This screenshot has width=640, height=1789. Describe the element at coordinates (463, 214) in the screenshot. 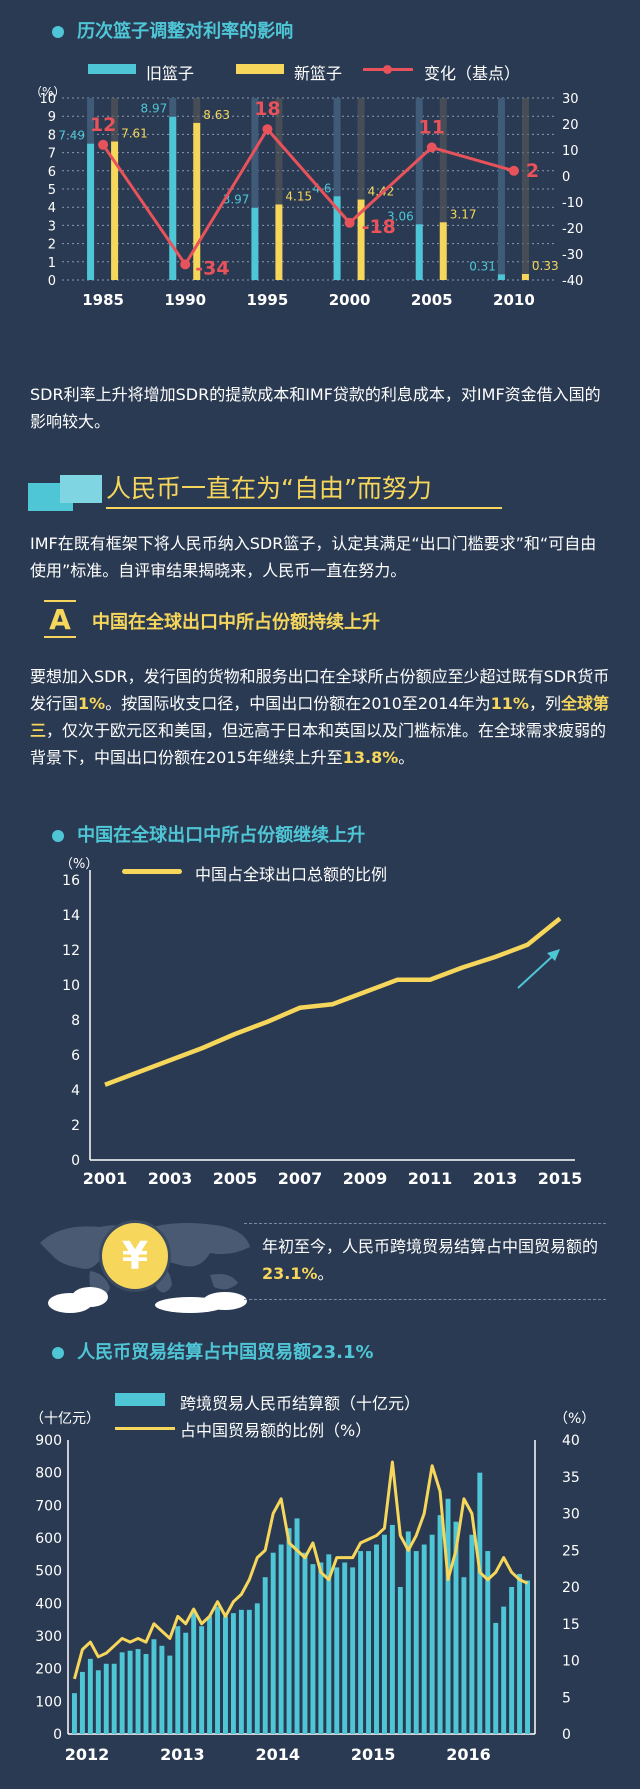

I see `chart1-label-new: 3.17` at that location.